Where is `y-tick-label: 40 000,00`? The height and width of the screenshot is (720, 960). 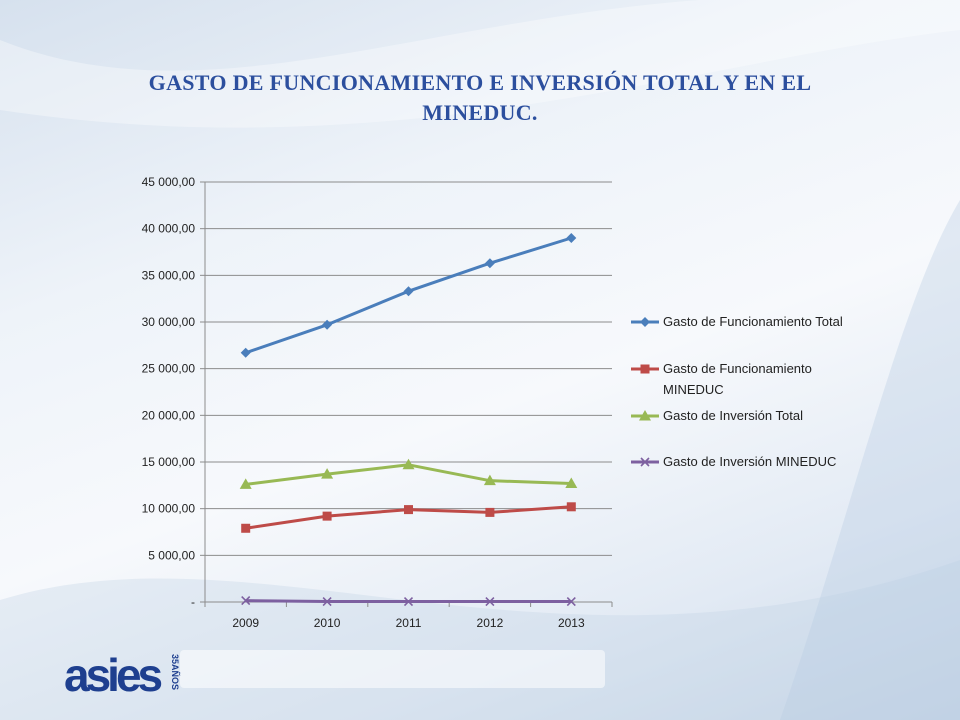 y-tick-label: 40 000,00 is located at coordinates (169, 229).